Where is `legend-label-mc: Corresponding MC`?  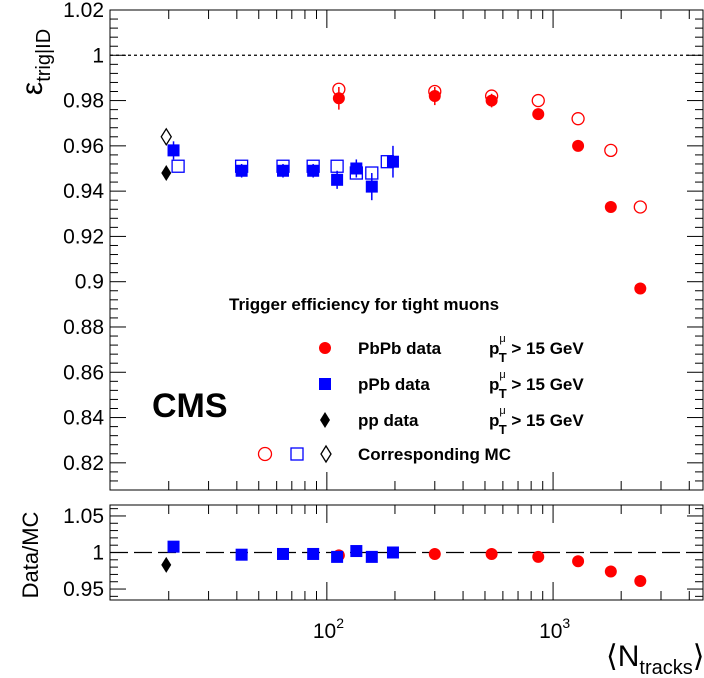 legend-label-mc: Corresponding MC is located at coordinates (434, 454).